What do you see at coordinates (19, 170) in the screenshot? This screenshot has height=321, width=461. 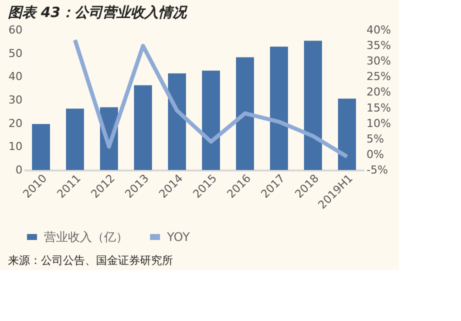 I see `y-tick-label: 0` at bounding box center [19, 170].